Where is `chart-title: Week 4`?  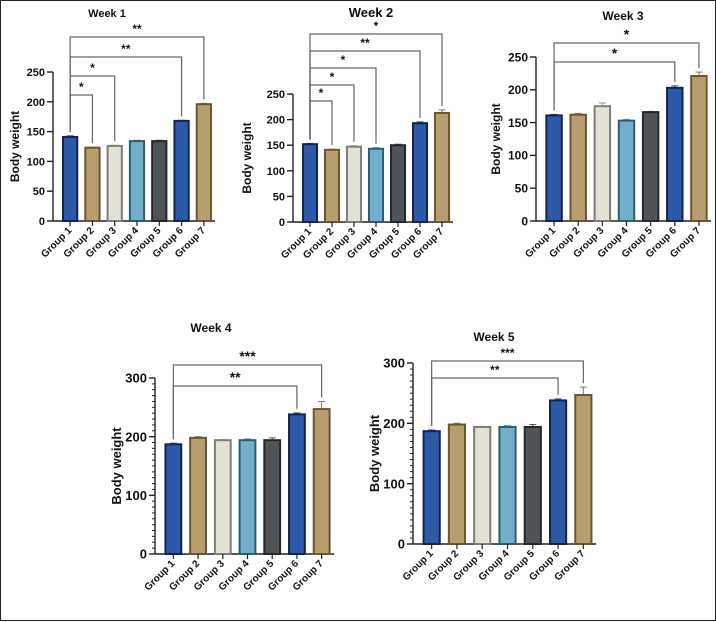 chart-title: Week 4 is located at coordinates (210, 328).